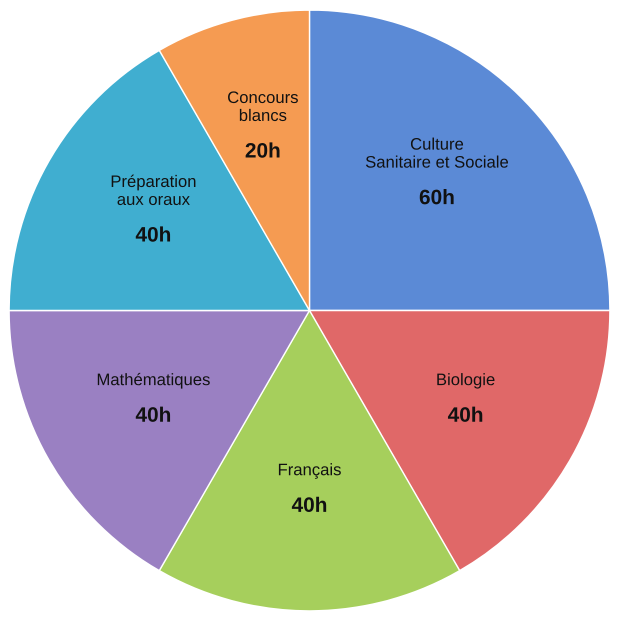 This screenshot has height=621, width=619. Describe the element at coordinates (154, 190) in the screenshot. I see `slice-label: Préparation aux oraux` at that location.